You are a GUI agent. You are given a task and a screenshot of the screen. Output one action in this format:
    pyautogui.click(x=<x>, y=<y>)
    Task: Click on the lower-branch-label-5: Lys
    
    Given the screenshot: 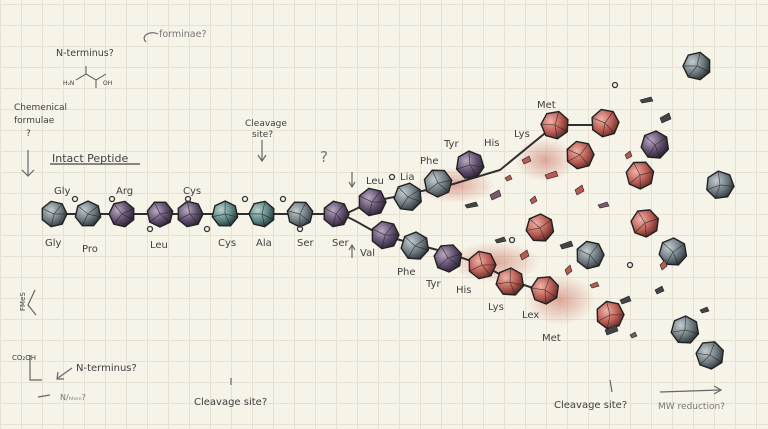 What is the action you would take?
    pyautogui.click(x=496, y=307)
    